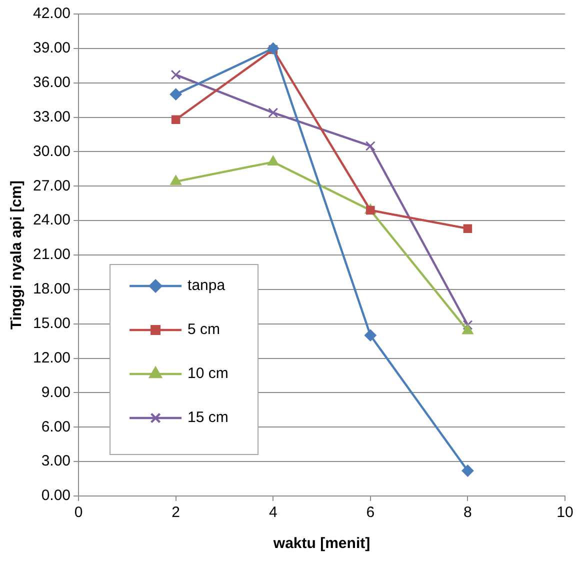 The image size is (579, 561). Describe the element at coordinates (51, 82) in the screenshot. I see `y-tick-label: 36.00` at that location.